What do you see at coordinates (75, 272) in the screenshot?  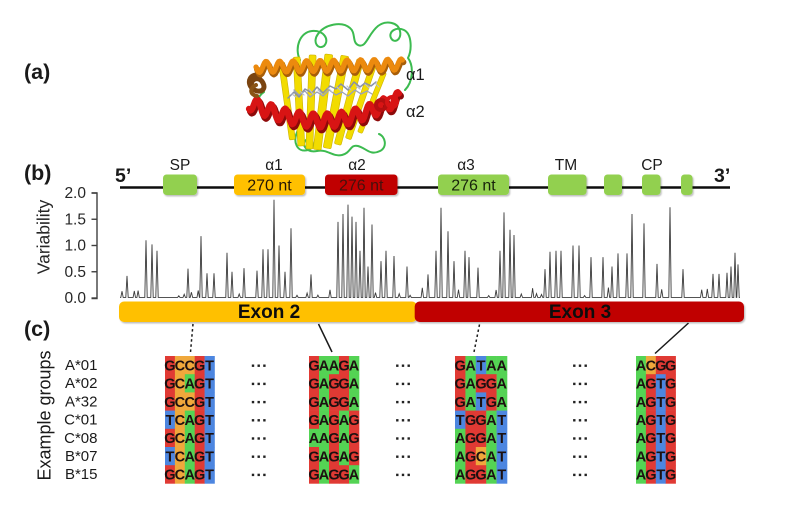 I see `svg-text: 0.5` at bounding box center [75, 272].